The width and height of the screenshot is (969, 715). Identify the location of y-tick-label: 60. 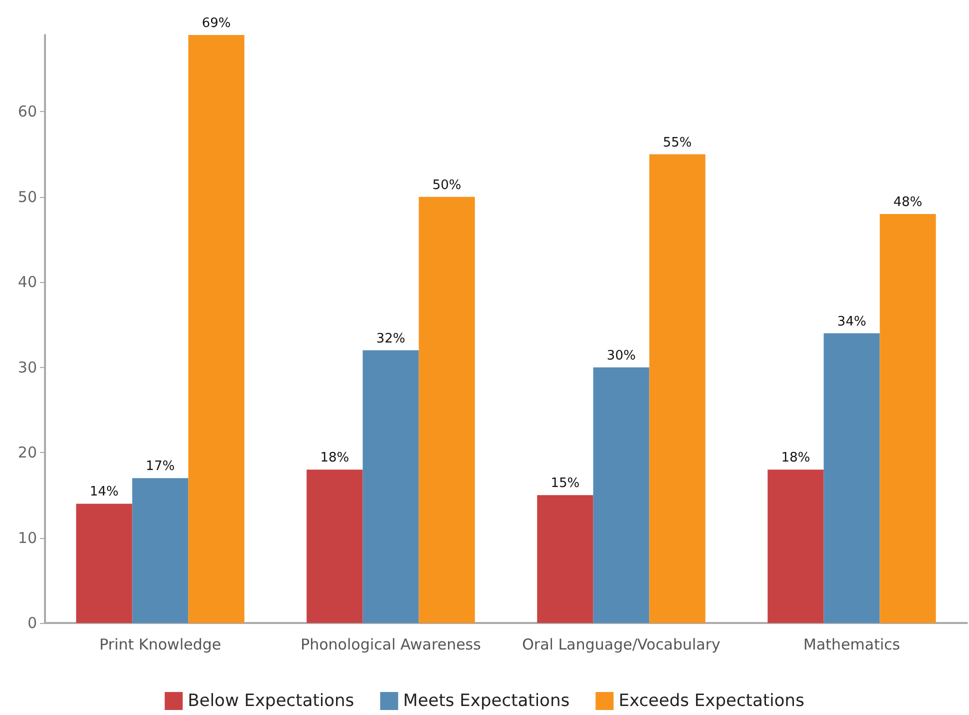
(27, 111).